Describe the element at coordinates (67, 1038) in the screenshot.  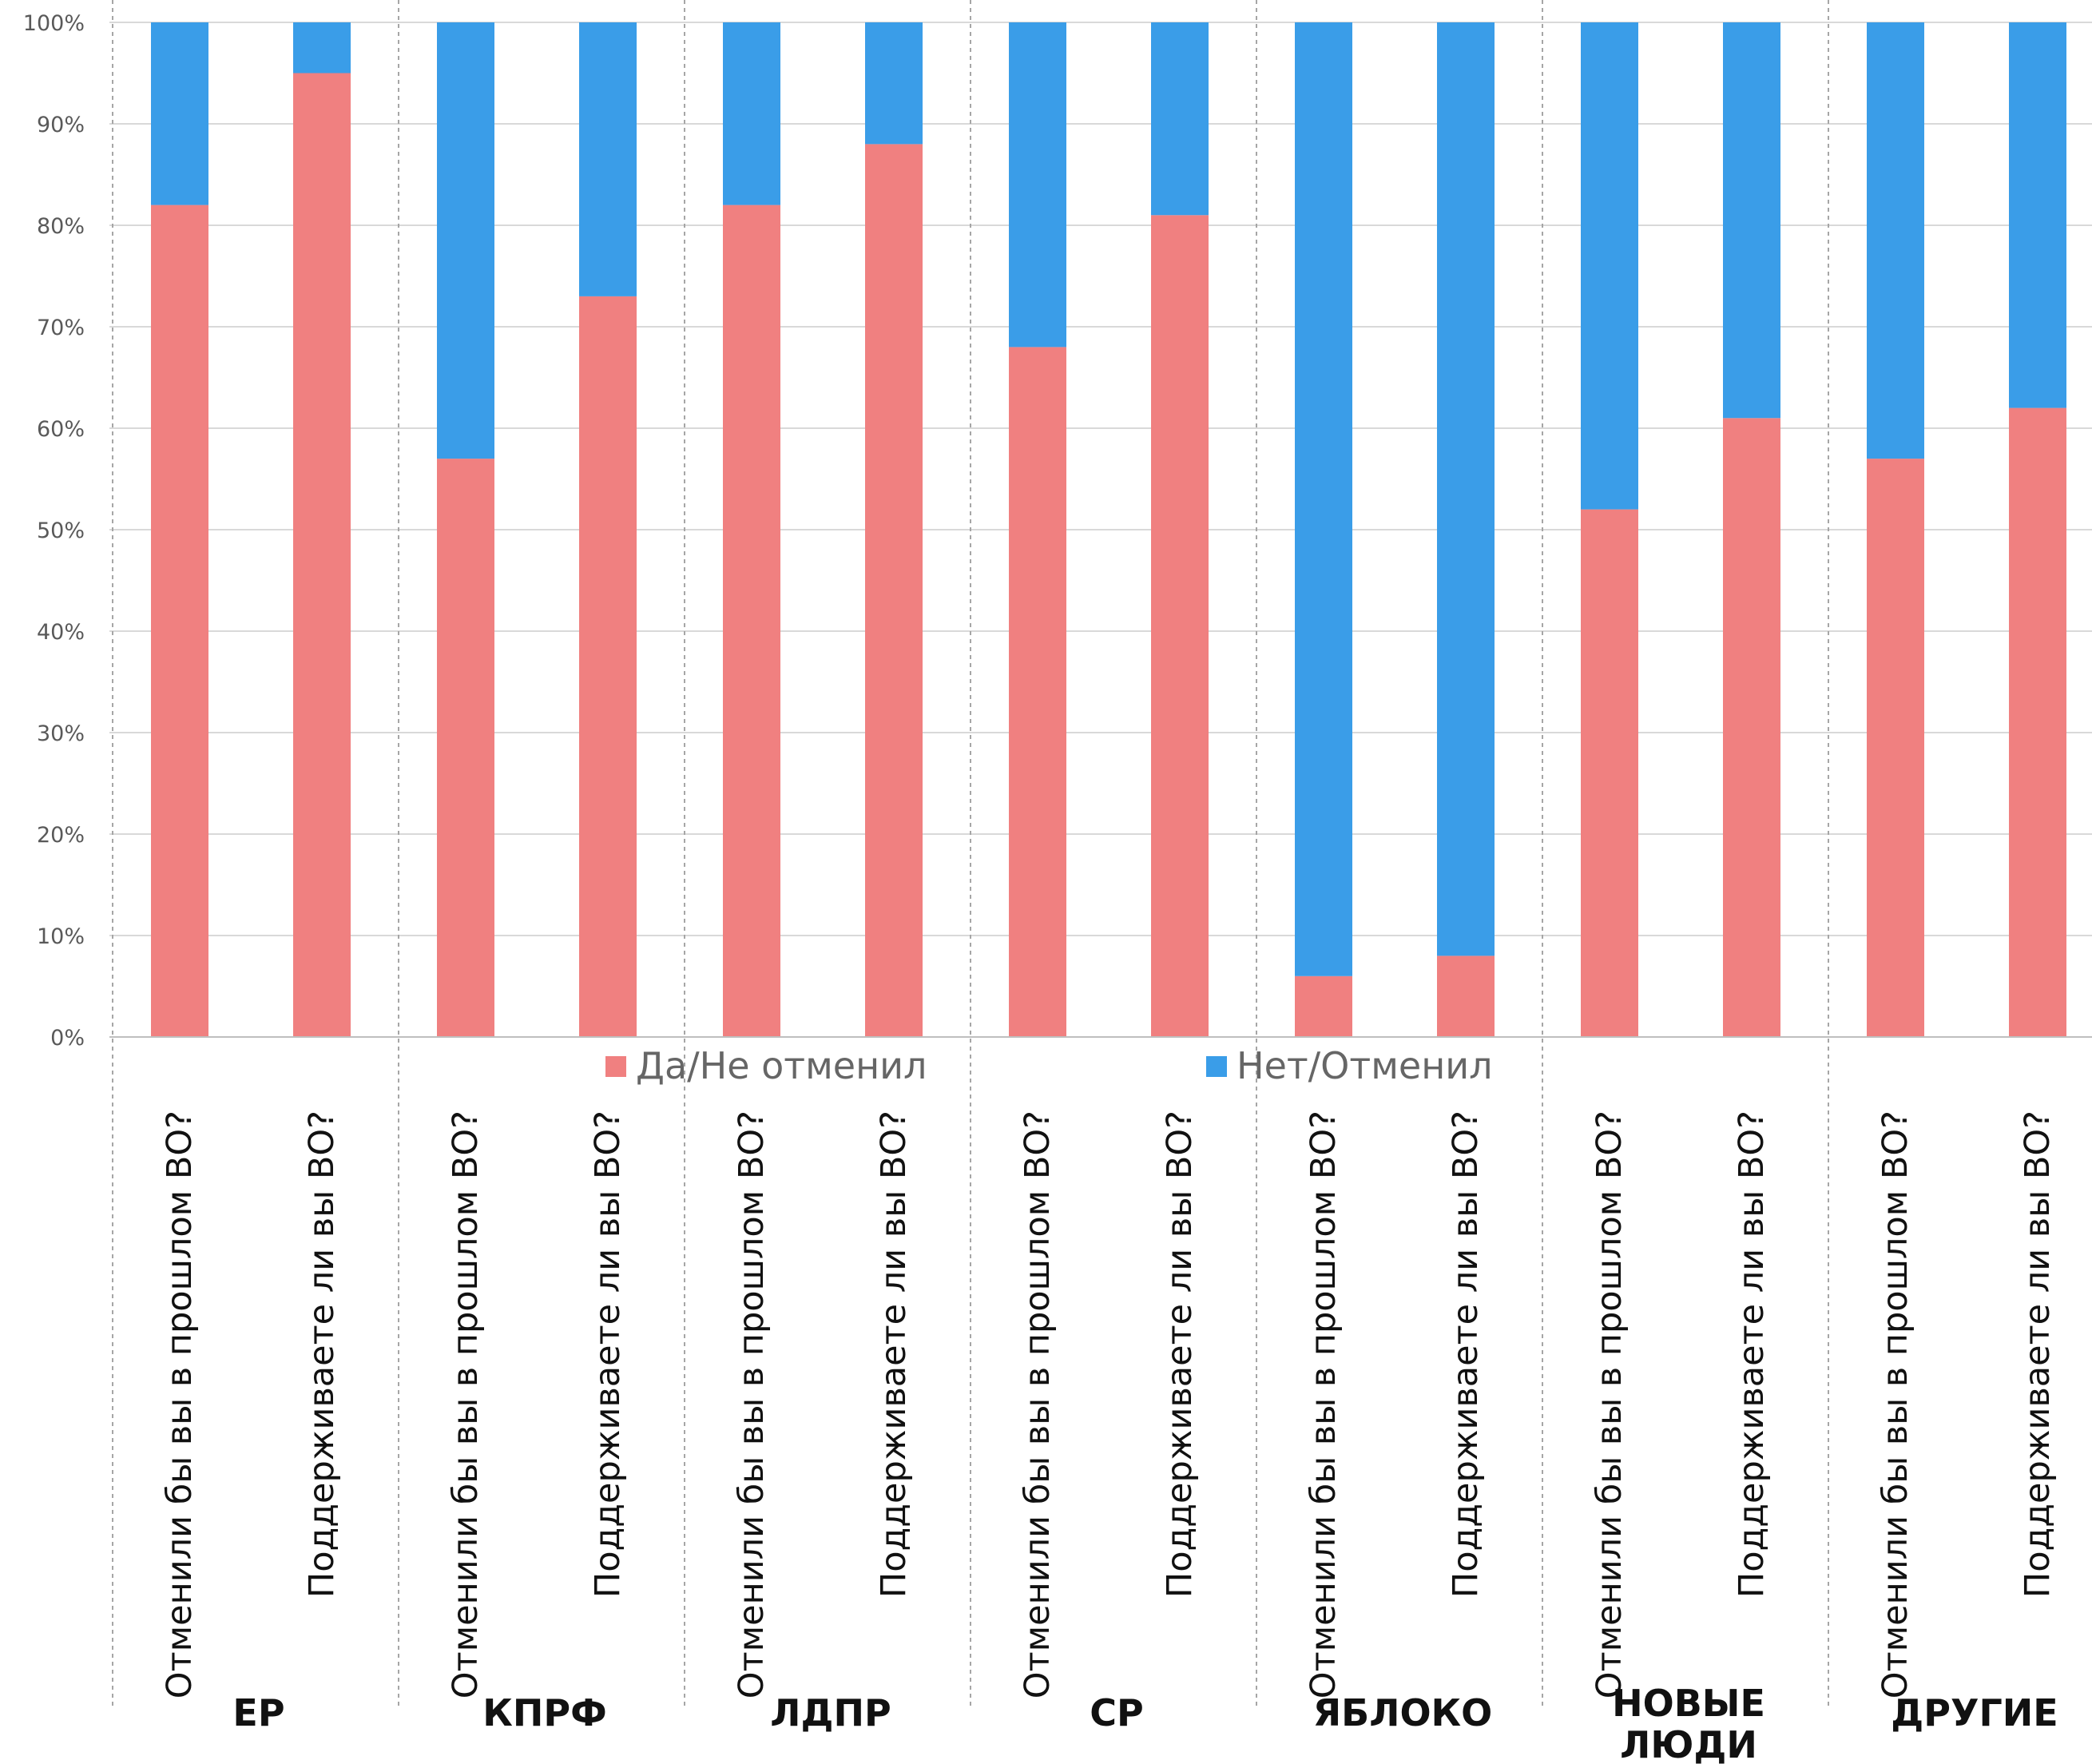
I see `y-tick-label: 0%` at that location.